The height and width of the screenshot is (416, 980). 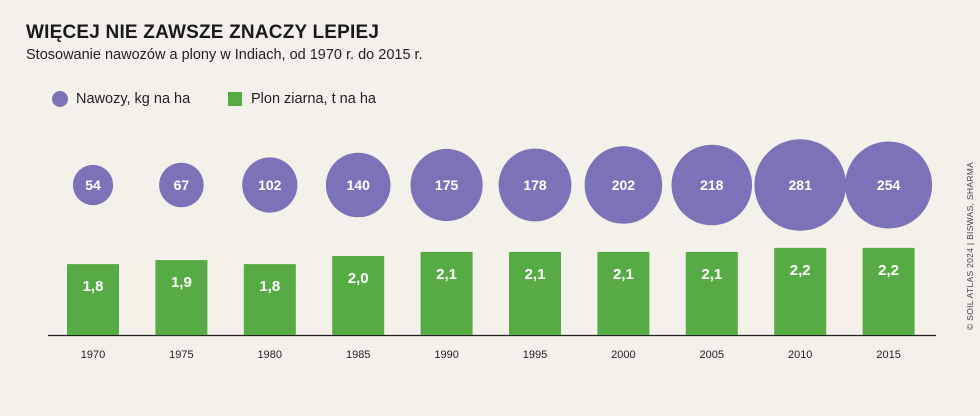 I want to click on legend-item-yield: Plon ziarna, t na ha, so click(x=302, y=99).